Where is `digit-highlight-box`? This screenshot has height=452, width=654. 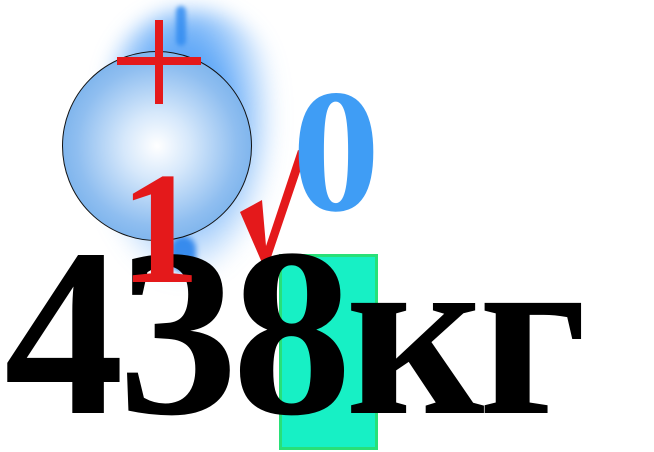
digit-highlight-box is located at coordinates (328, 352).